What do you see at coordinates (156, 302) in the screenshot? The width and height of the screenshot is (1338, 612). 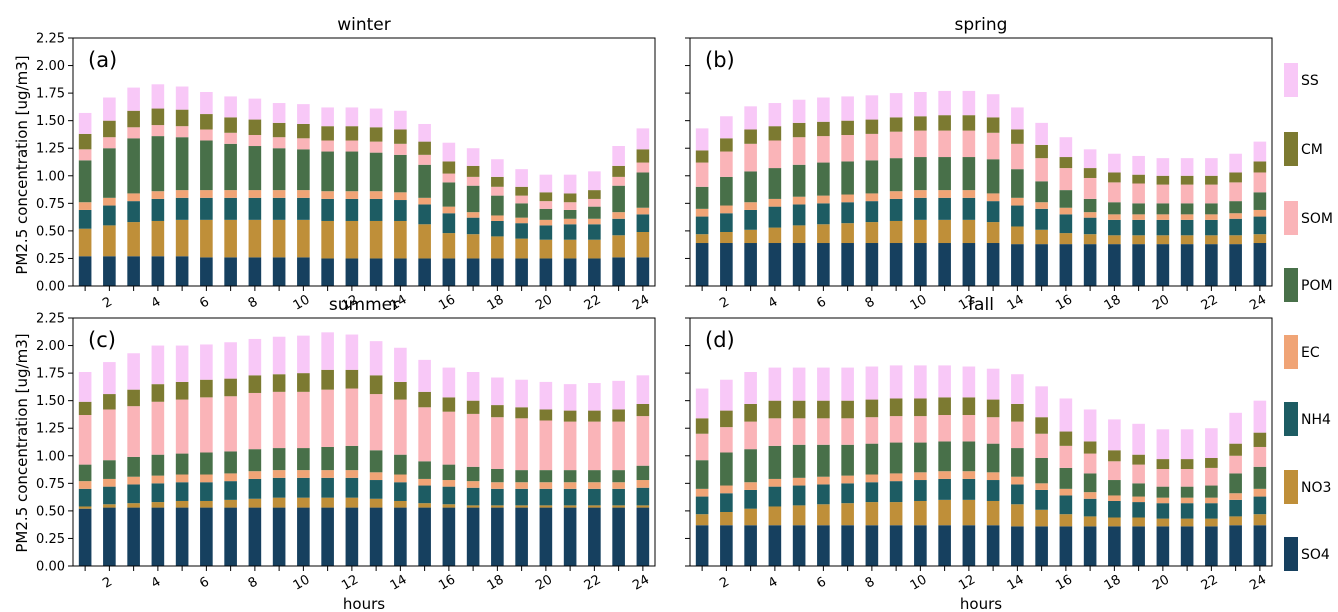 I see `x-tick-label: 4` at bounding box center [156, 302].